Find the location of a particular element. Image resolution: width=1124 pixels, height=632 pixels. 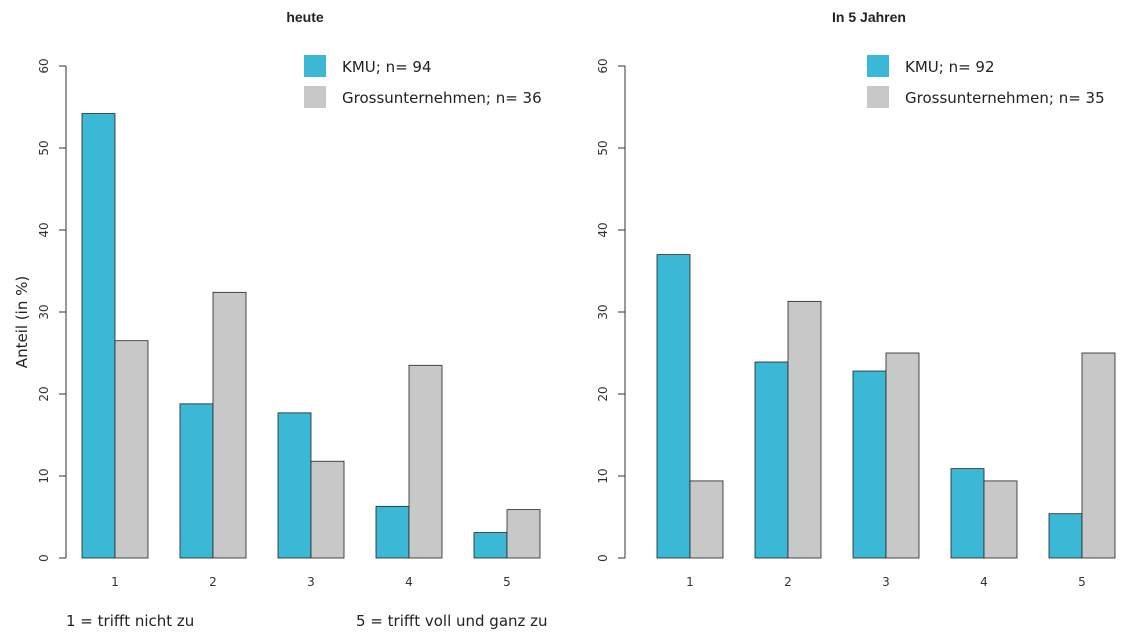

scale-high-note: 5 = trifft voll und ganz zu is located at coordinates (452, 621).